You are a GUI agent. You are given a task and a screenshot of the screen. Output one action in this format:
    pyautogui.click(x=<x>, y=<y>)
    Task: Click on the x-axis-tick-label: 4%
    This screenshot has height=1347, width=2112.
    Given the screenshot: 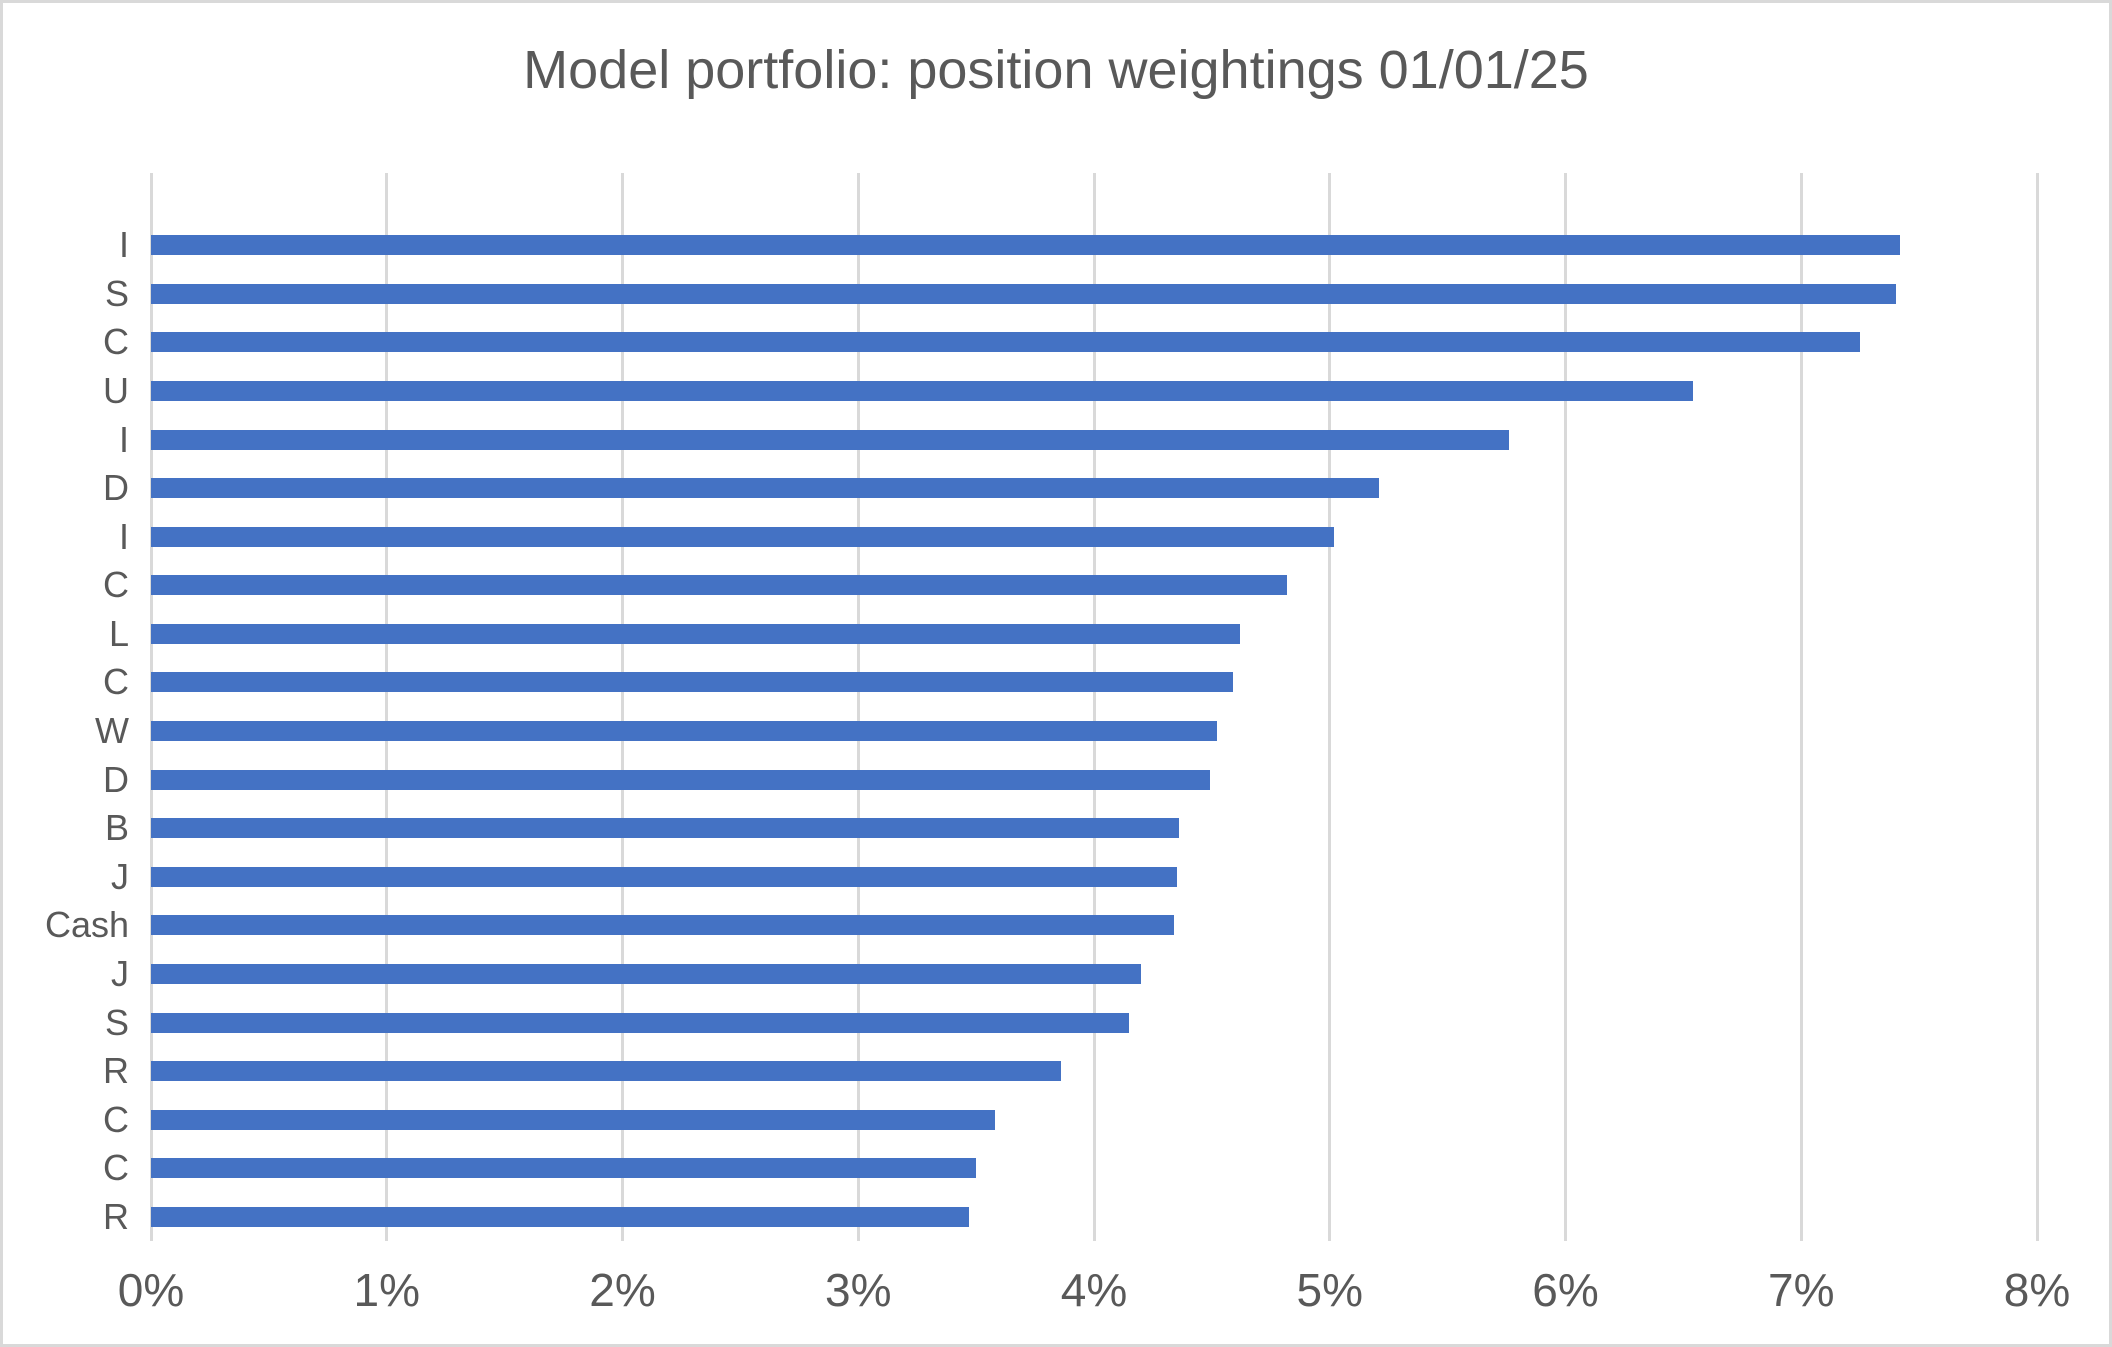 What is the action you would take?
    pyautogui.click(x=1094, y=1290)
    